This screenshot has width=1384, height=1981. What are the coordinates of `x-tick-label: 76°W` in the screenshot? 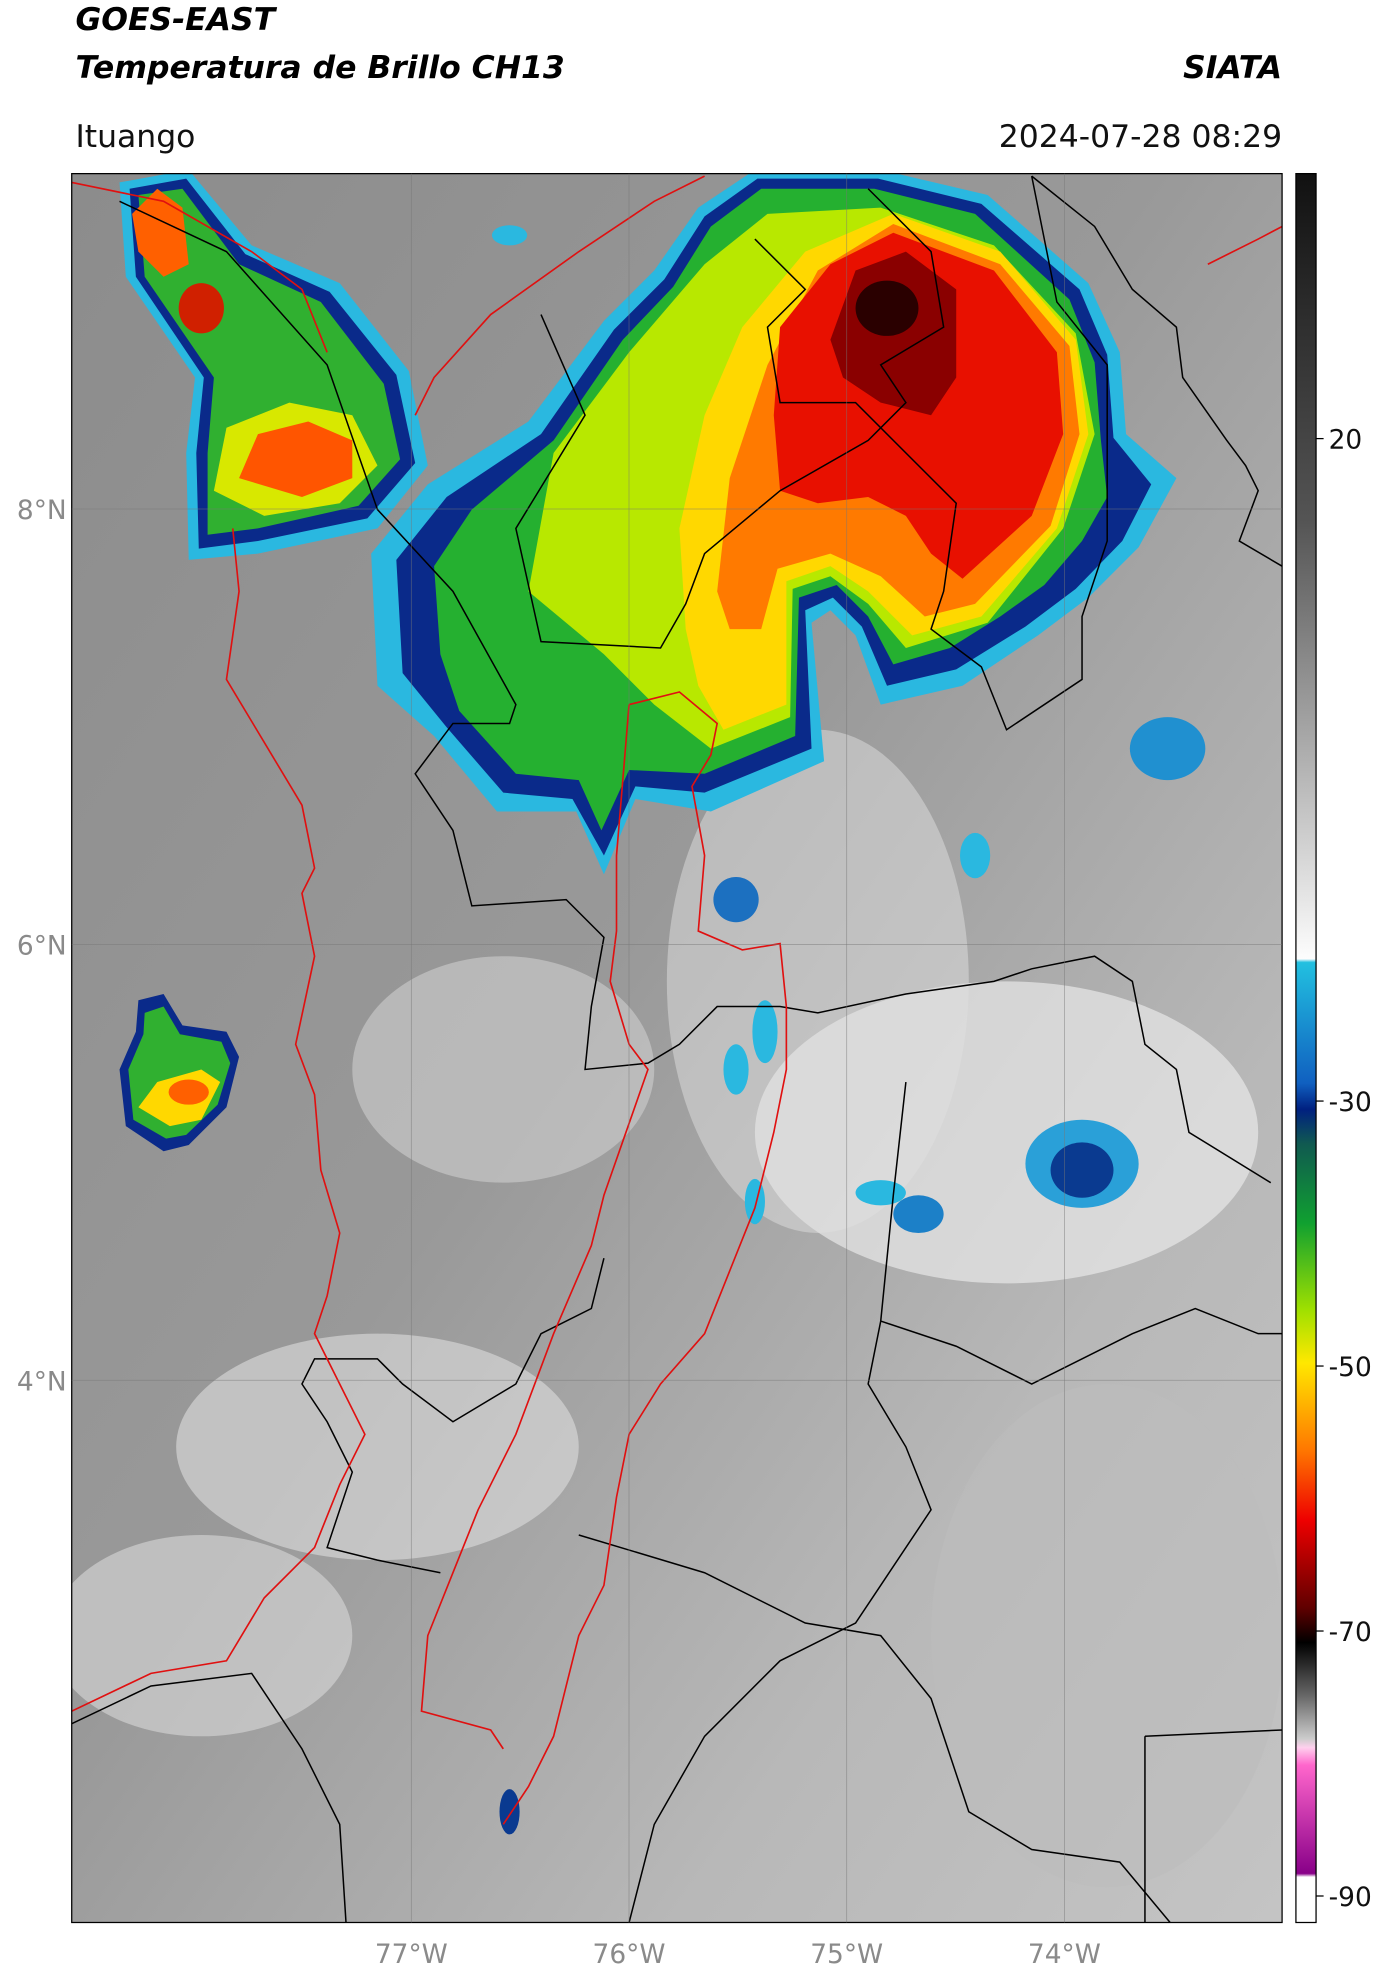 It's located at (629, 1954).